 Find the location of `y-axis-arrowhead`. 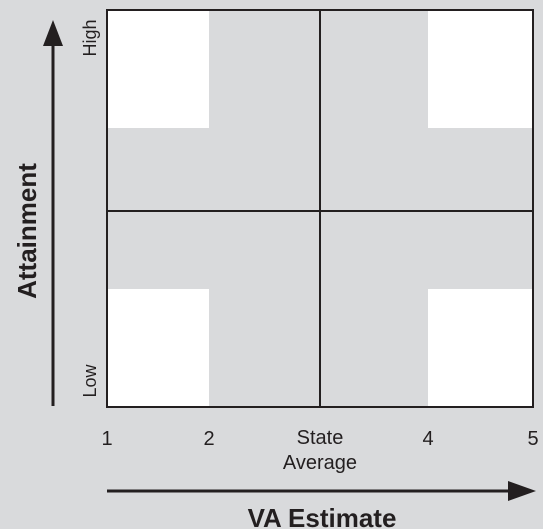

y-axis-arrowhead is located at coordinates (53, 33).